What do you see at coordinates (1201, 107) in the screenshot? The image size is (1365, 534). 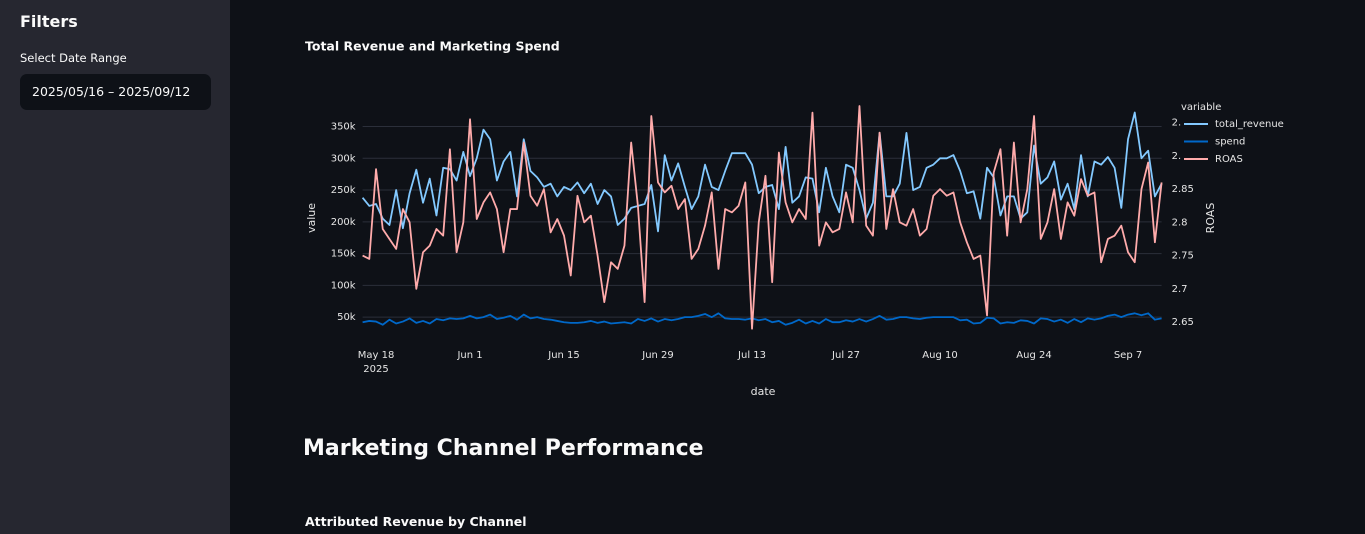 I see `legend-title: variable` at bounding box center [1201, 107].